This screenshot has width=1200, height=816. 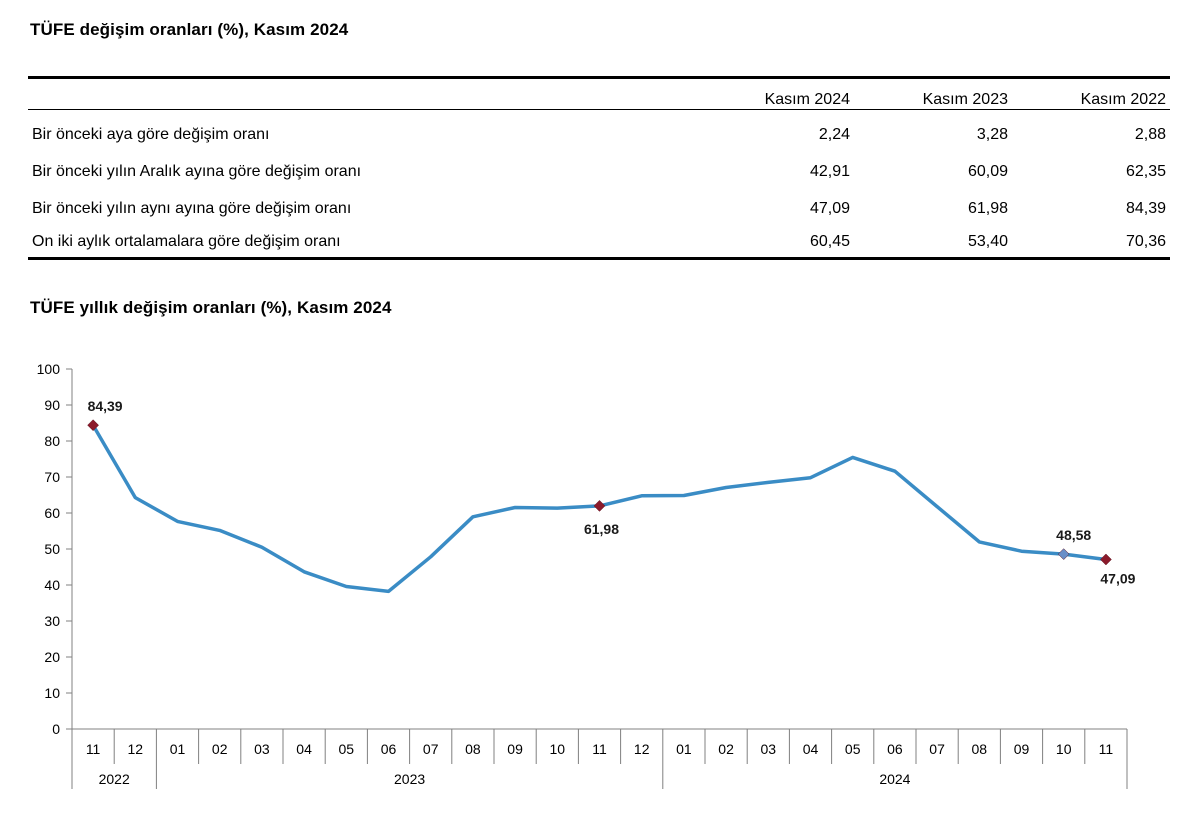 What do you see at coordinates (987, 208) in the screenshot?
I see `table-cell: 61,98` at bounding box center [987, 208].